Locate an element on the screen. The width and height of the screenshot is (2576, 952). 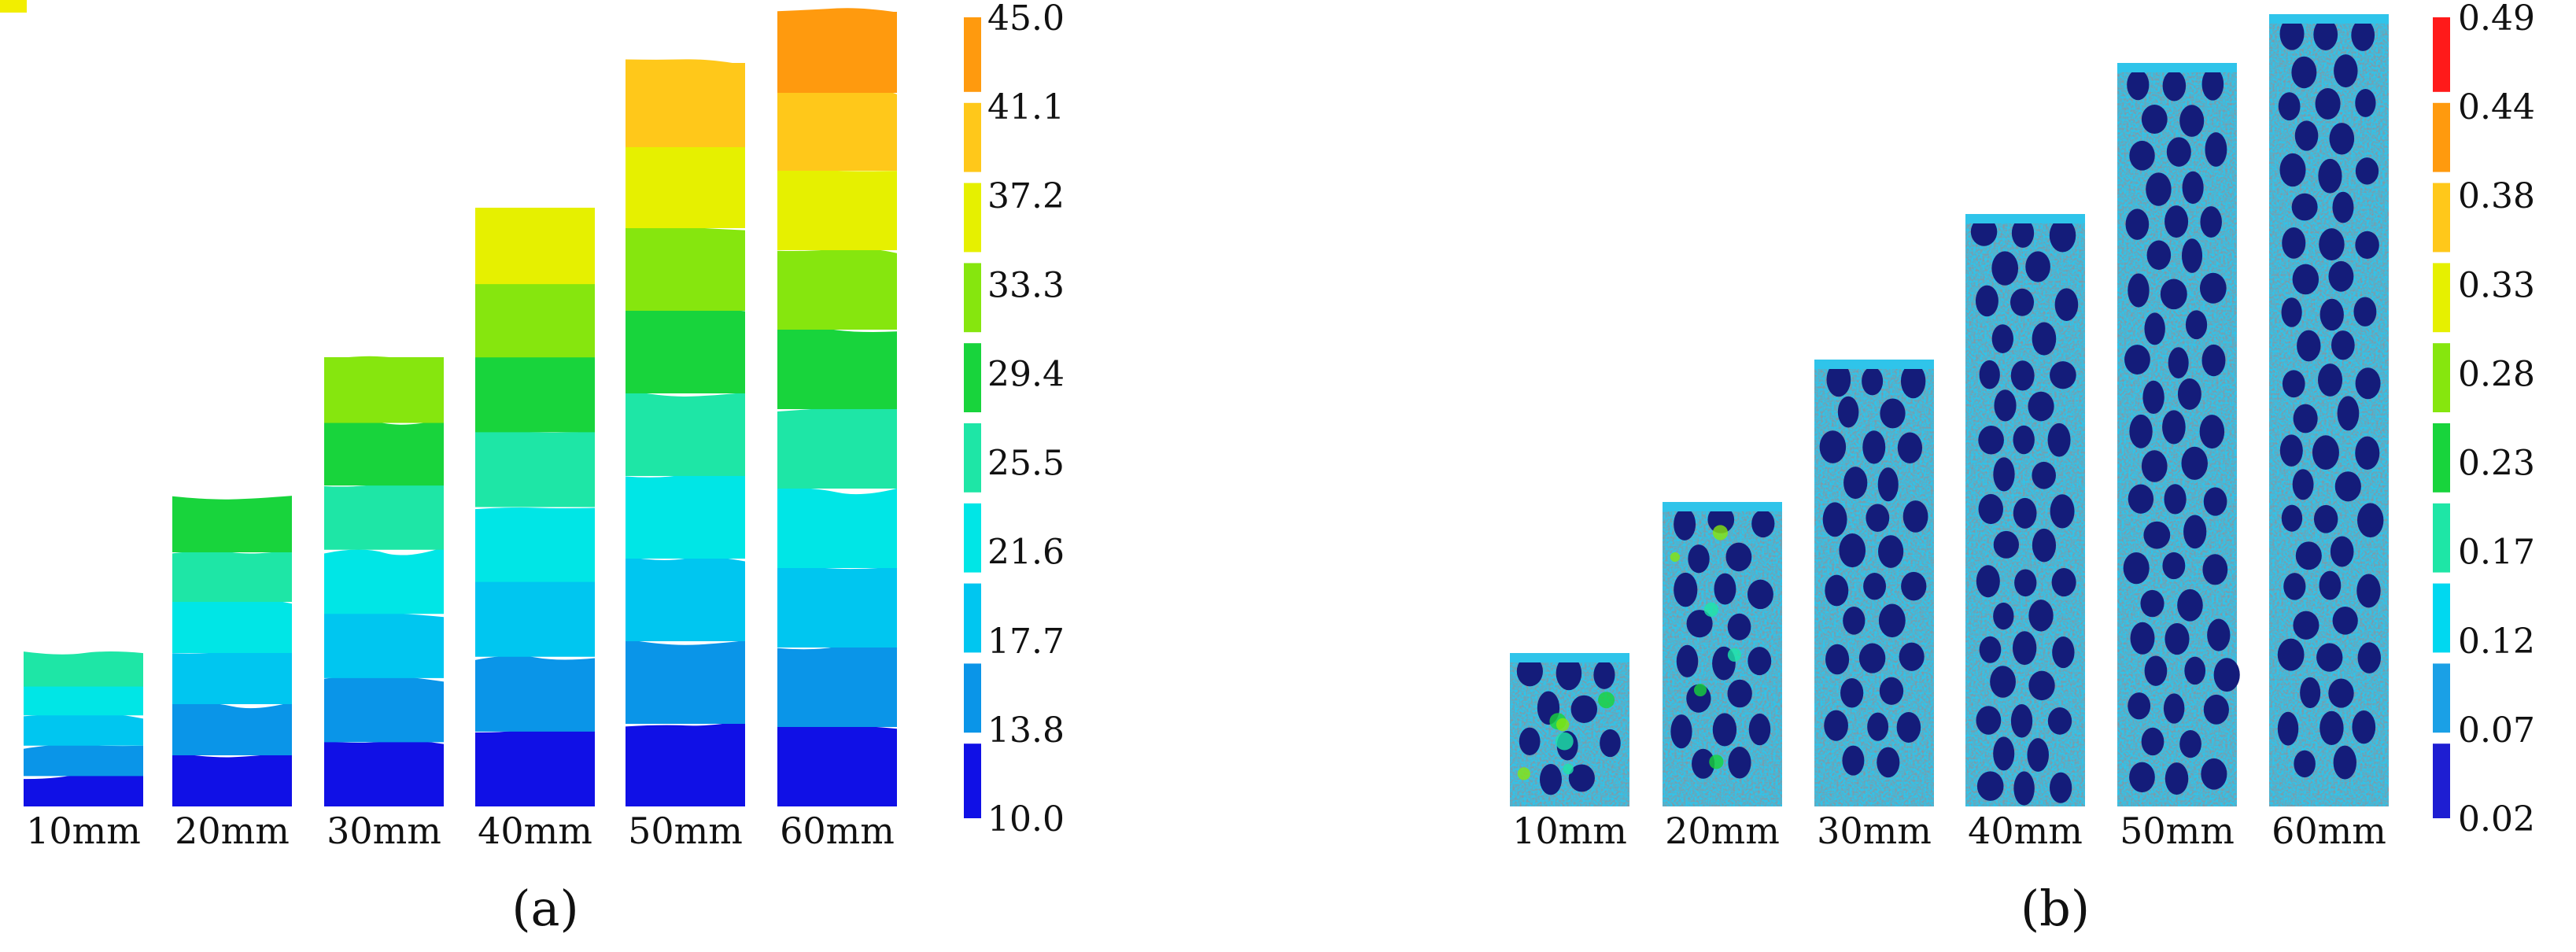
column-label: 10mm is located at coordinates (1569, 831).